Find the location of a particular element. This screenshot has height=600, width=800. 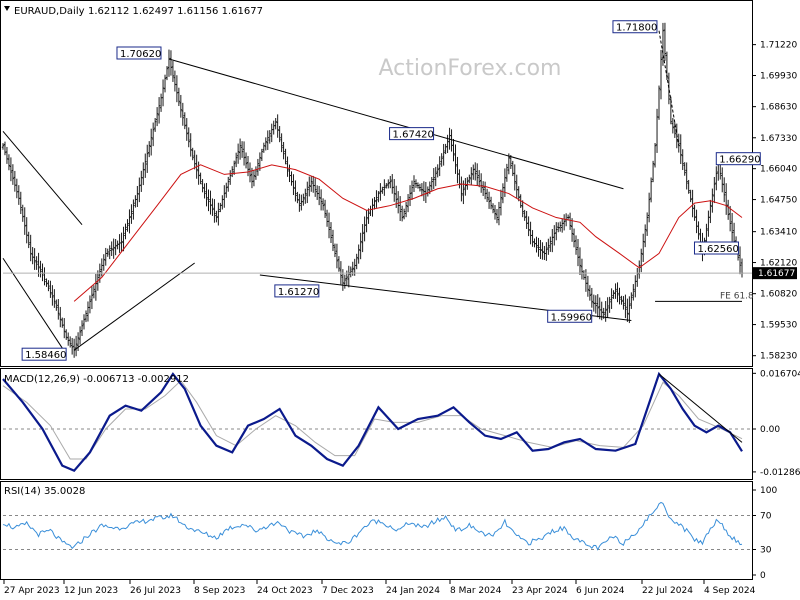

annotation-label: 1.70620 is located at coordinates (140, 54).